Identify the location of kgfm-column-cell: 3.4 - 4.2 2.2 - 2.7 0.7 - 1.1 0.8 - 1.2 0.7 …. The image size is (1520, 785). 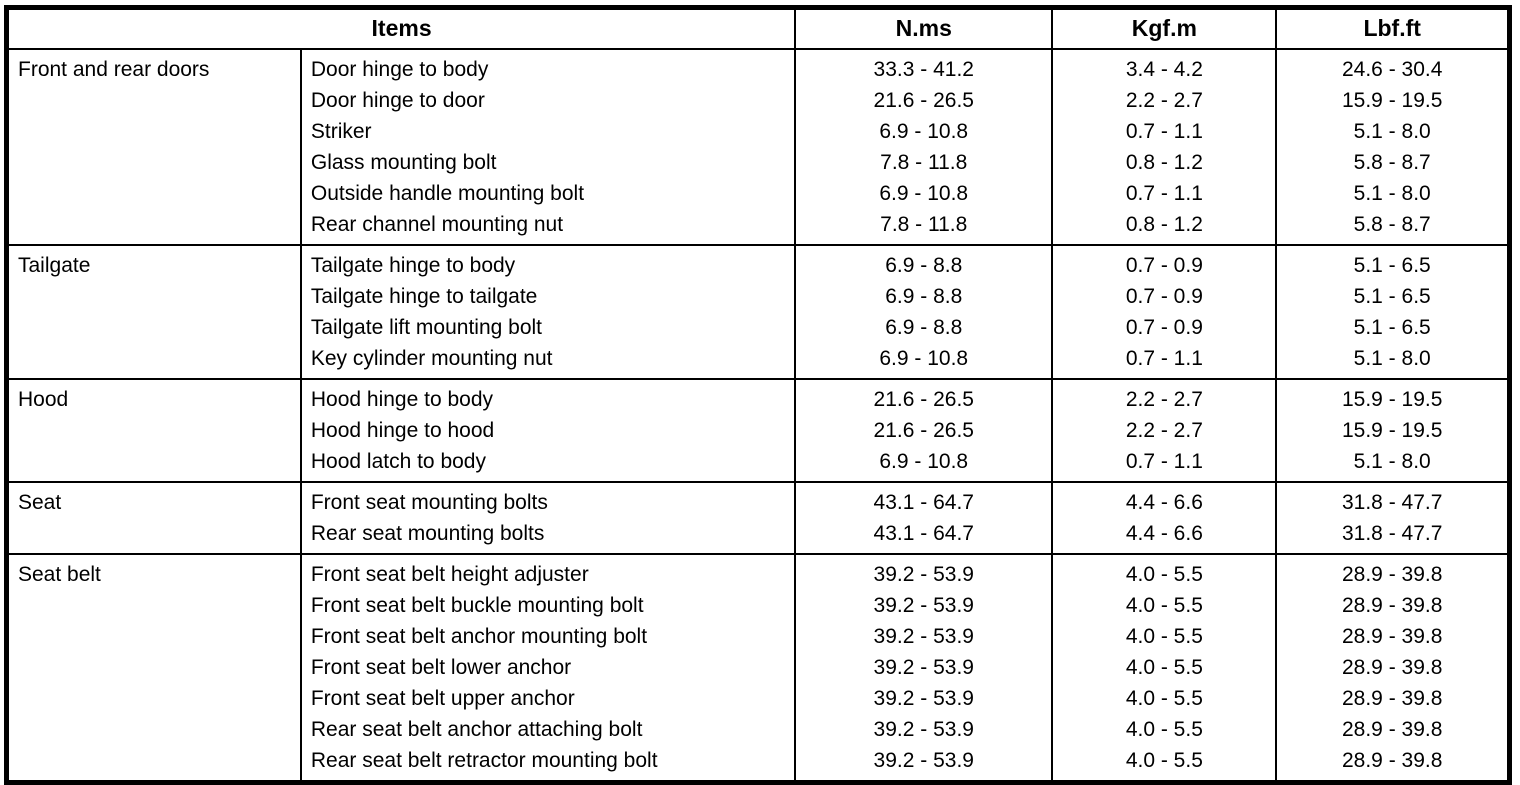
(1164, 147).